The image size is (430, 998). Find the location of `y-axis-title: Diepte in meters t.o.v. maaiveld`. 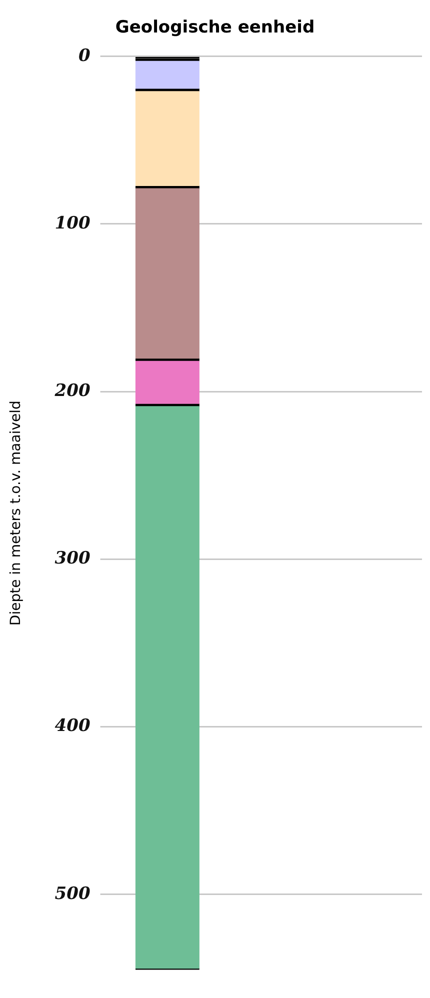

y-axis-title: Diepte in meters t.o.v. maaiveld is located at coordinates (16, 513).